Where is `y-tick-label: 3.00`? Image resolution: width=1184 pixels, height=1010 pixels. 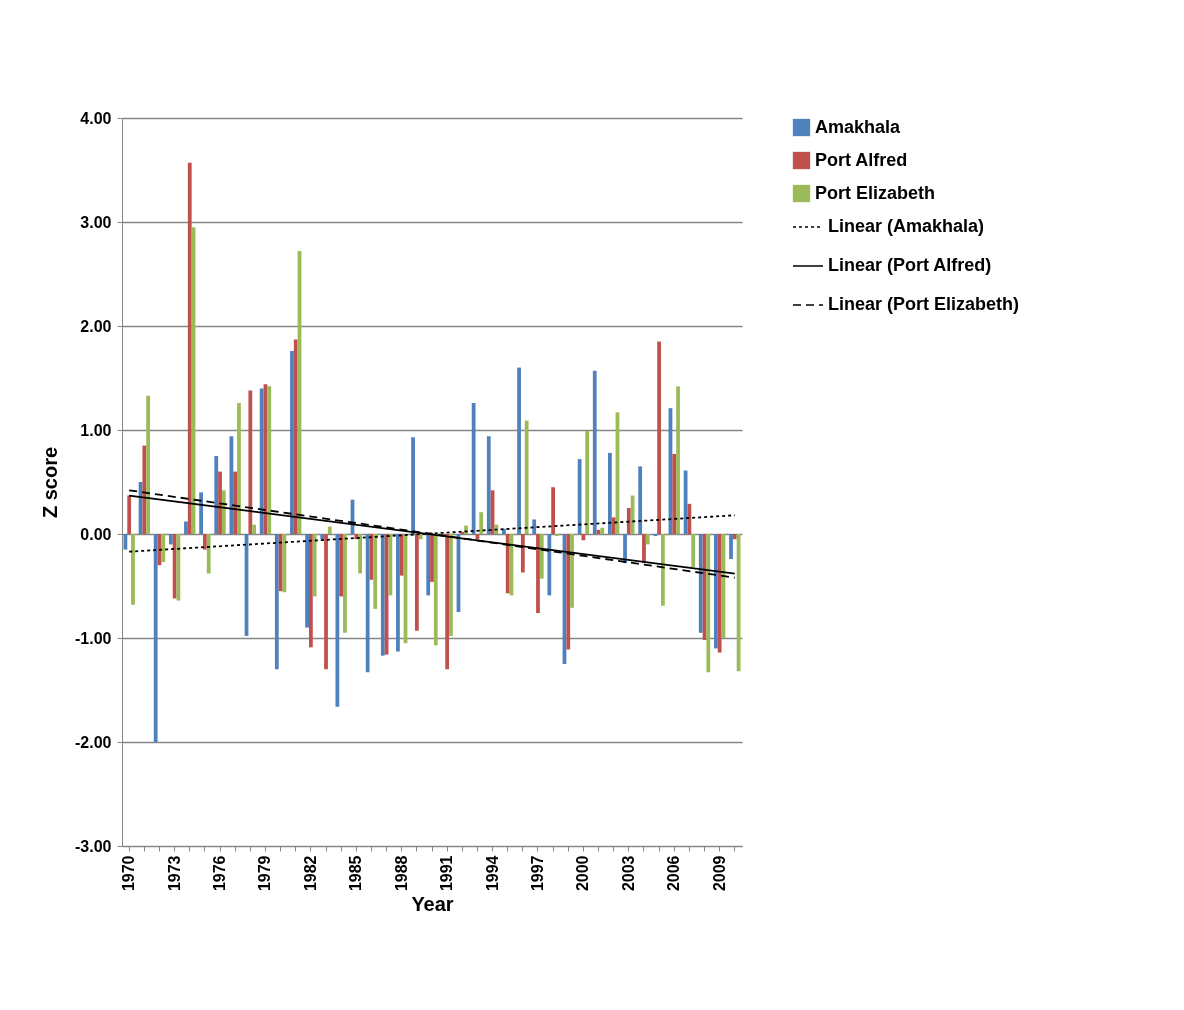
y-tick-label: 3.00 is located at coordinates (96, 222).